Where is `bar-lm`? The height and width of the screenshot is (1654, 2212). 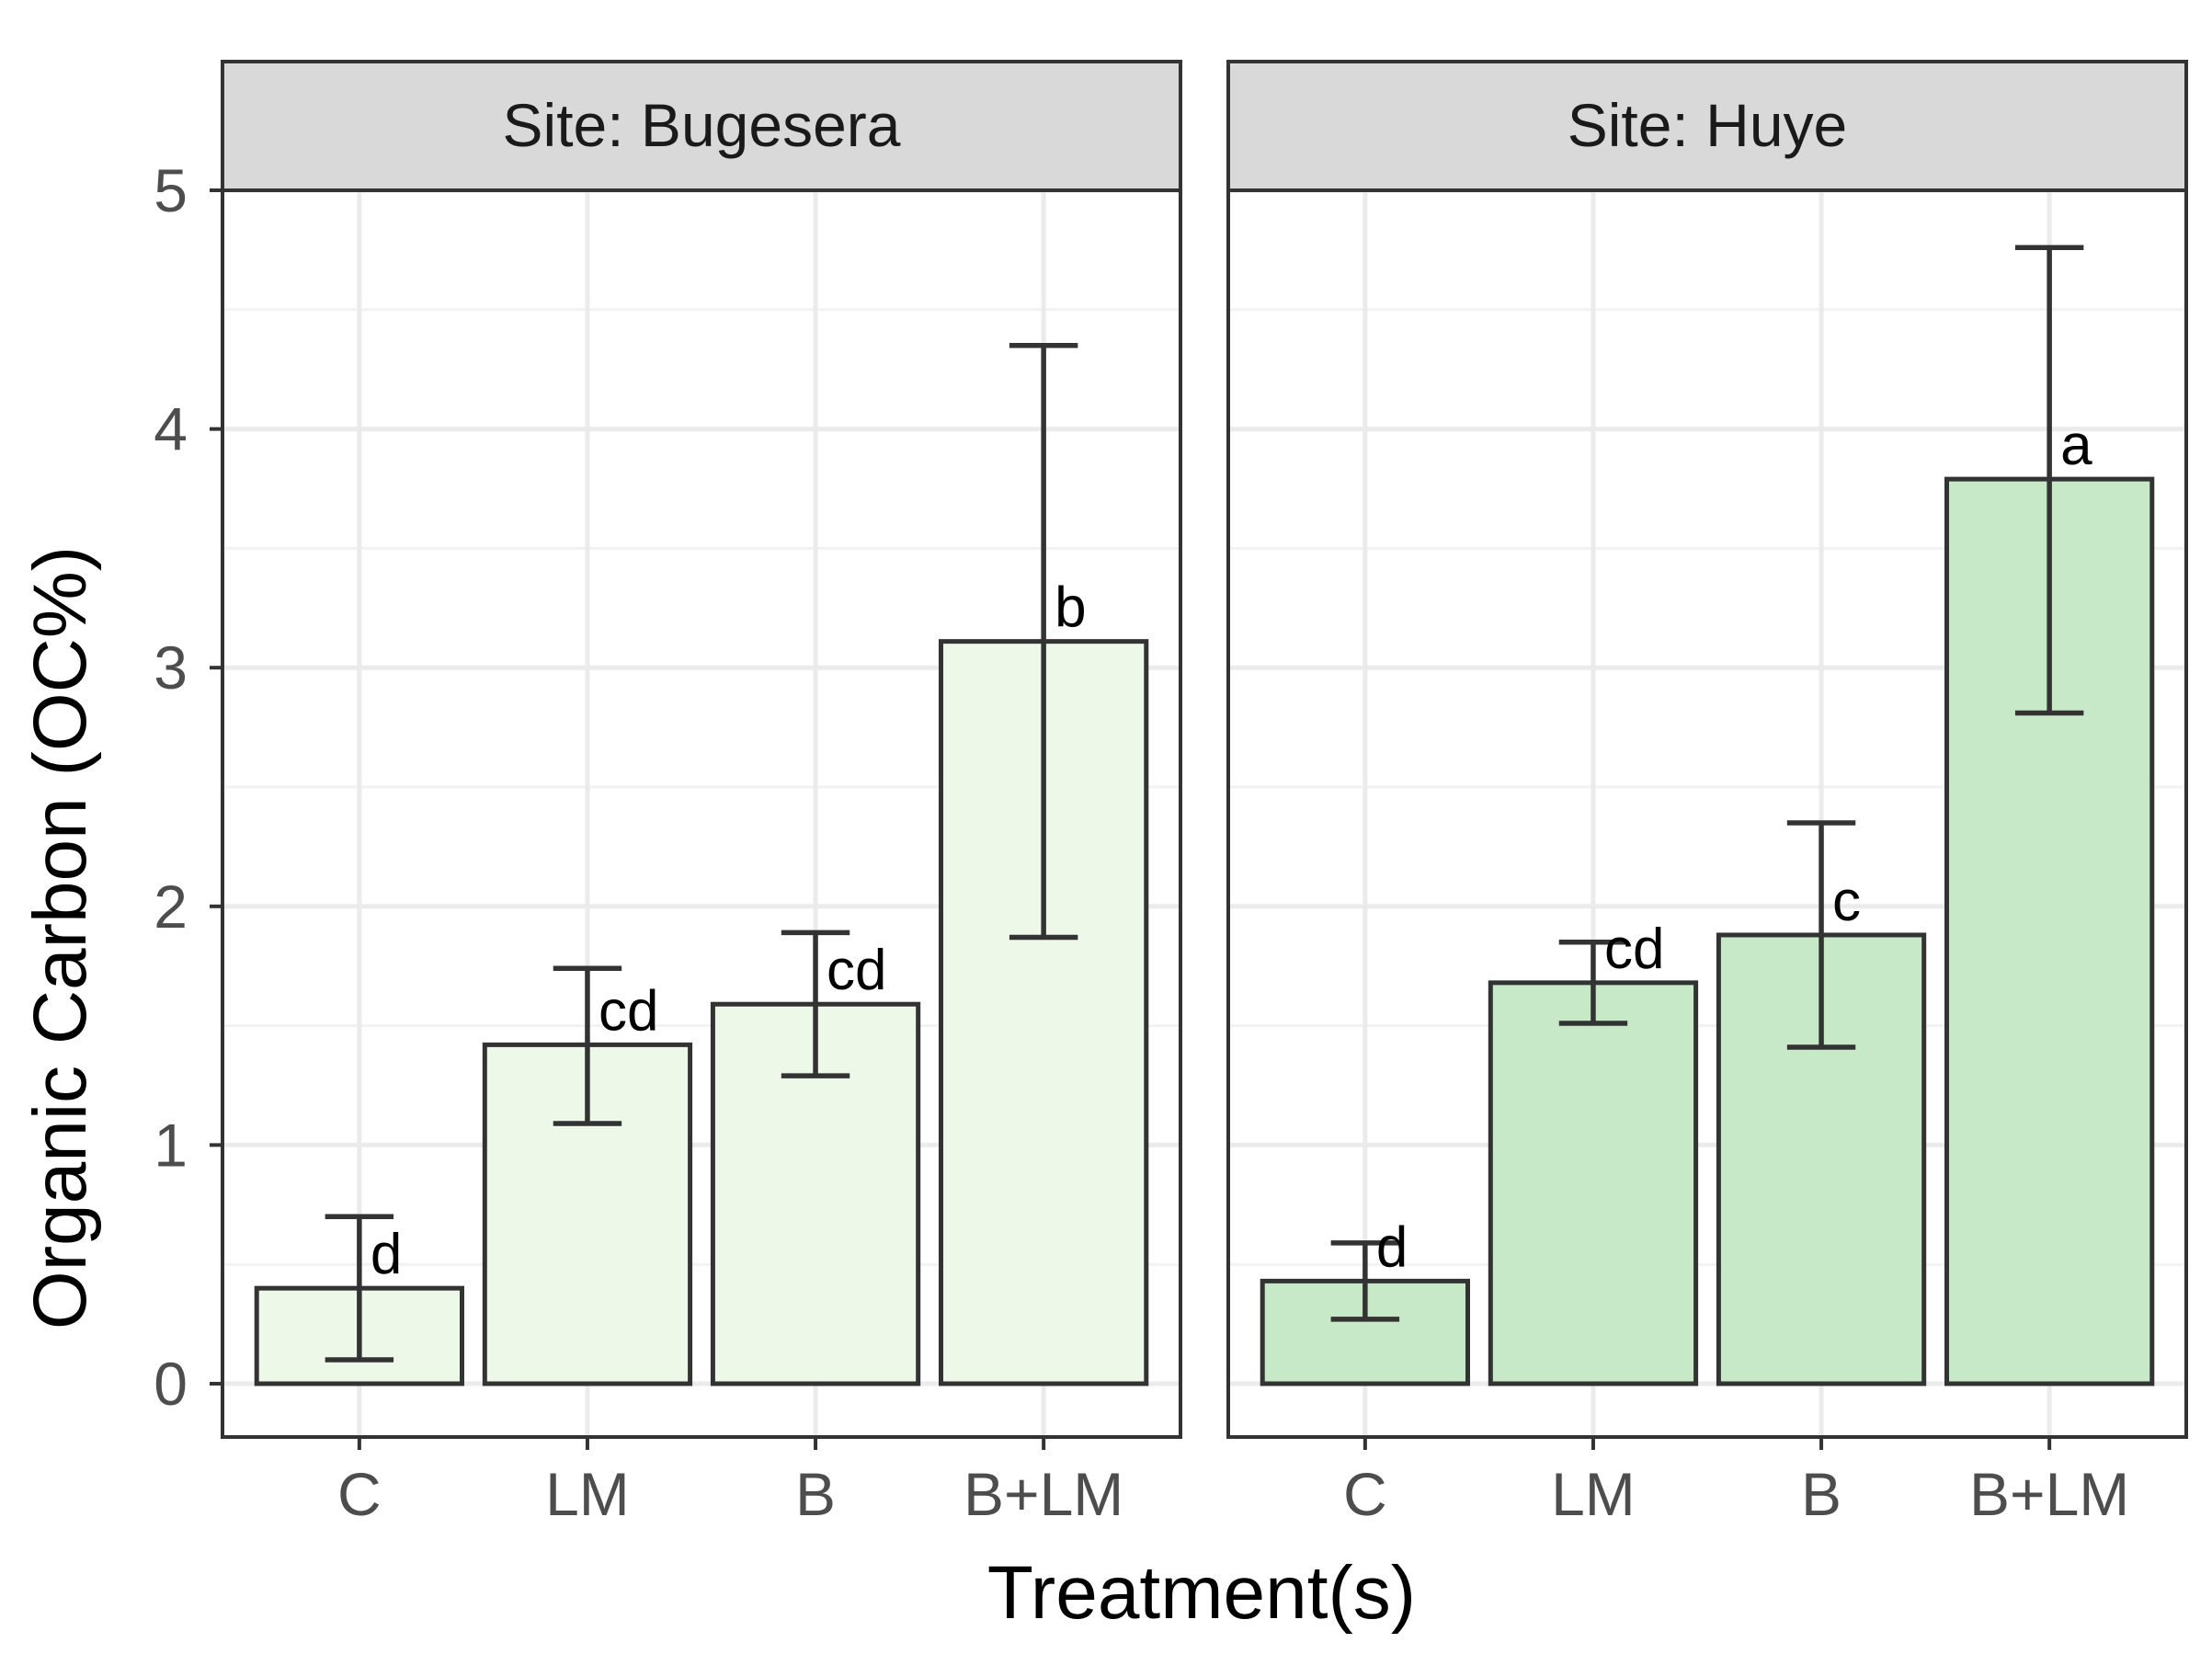
bar-lm is located at coordinates (1593, 1183).